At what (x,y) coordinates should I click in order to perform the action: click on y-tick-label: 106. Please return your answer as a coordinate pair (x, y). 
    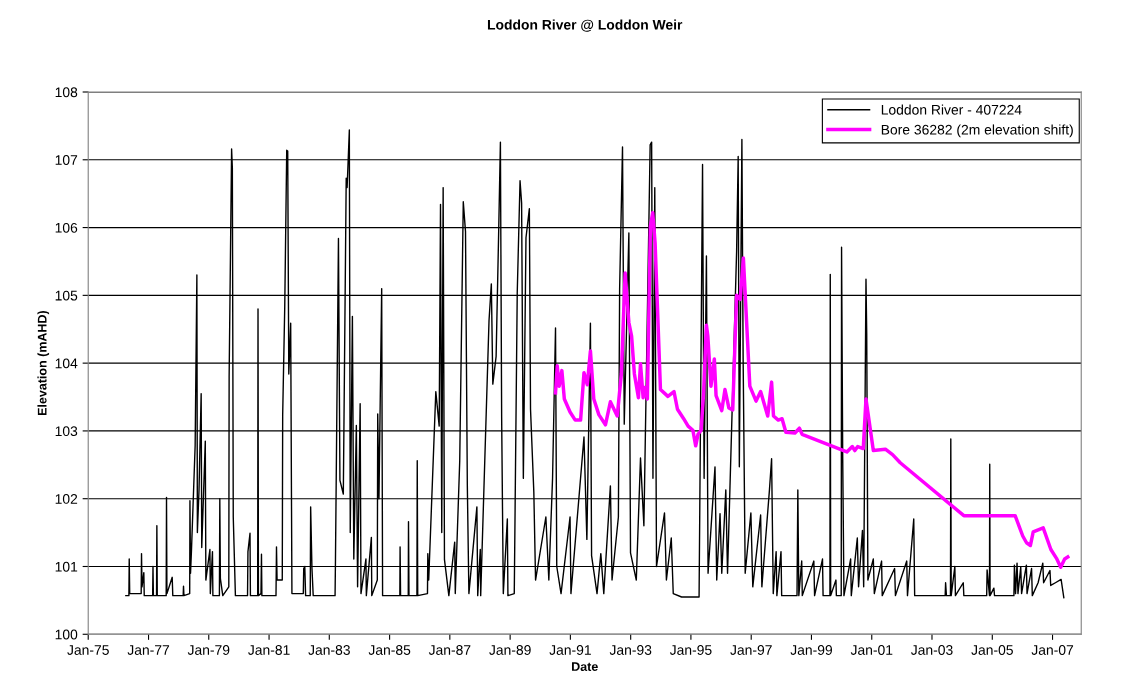
    Looking at the image, I should click on (66, 227).